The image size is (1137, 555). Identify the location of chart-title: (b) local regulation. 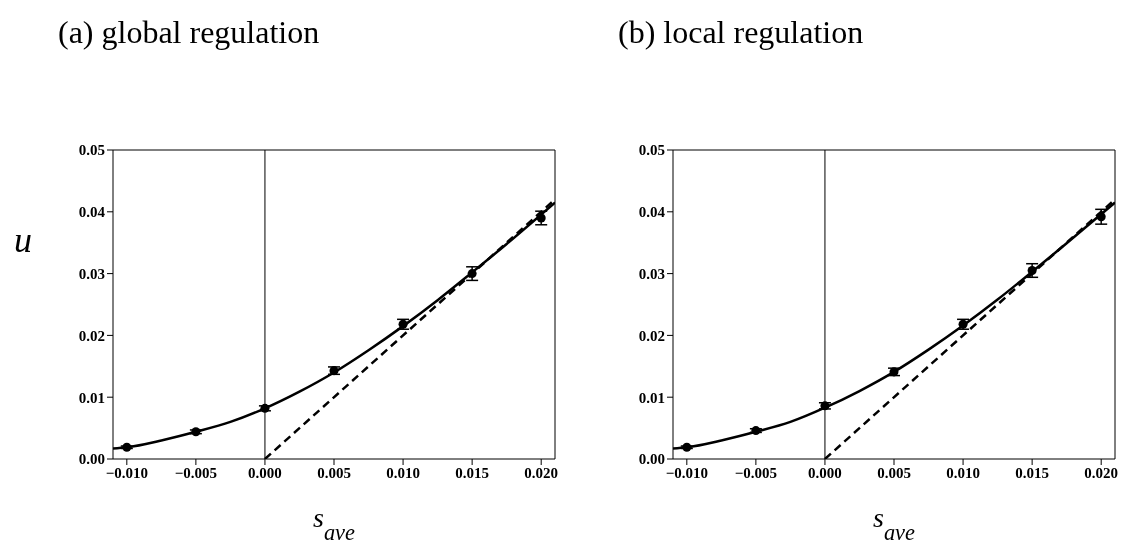
(741, 32).